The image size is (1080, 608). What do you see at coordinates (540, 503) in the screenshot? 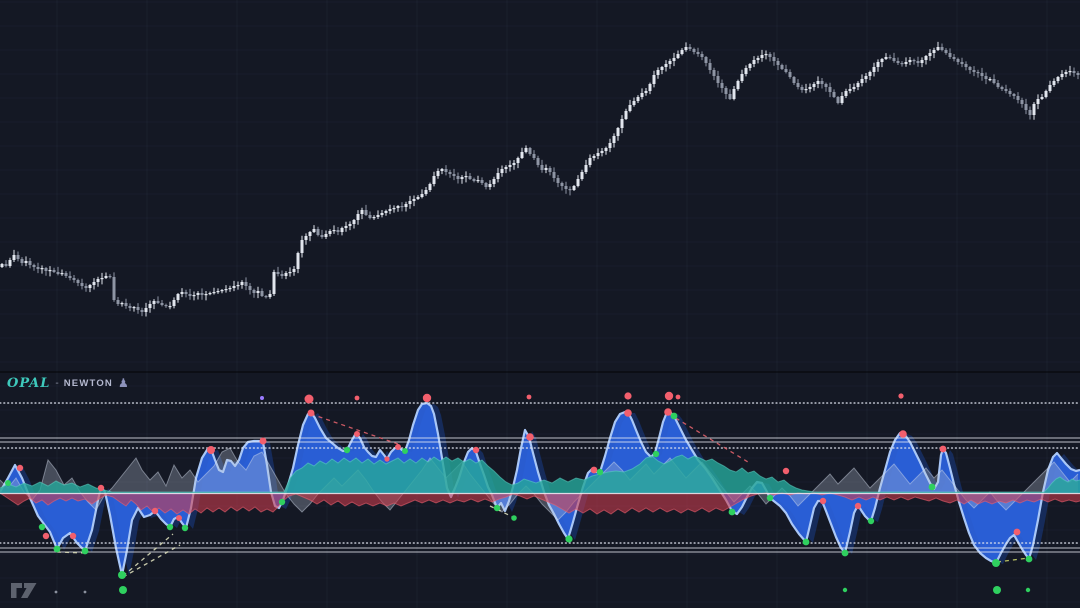
I see `oscillator-wave-red` at bounding box center [540, 503].